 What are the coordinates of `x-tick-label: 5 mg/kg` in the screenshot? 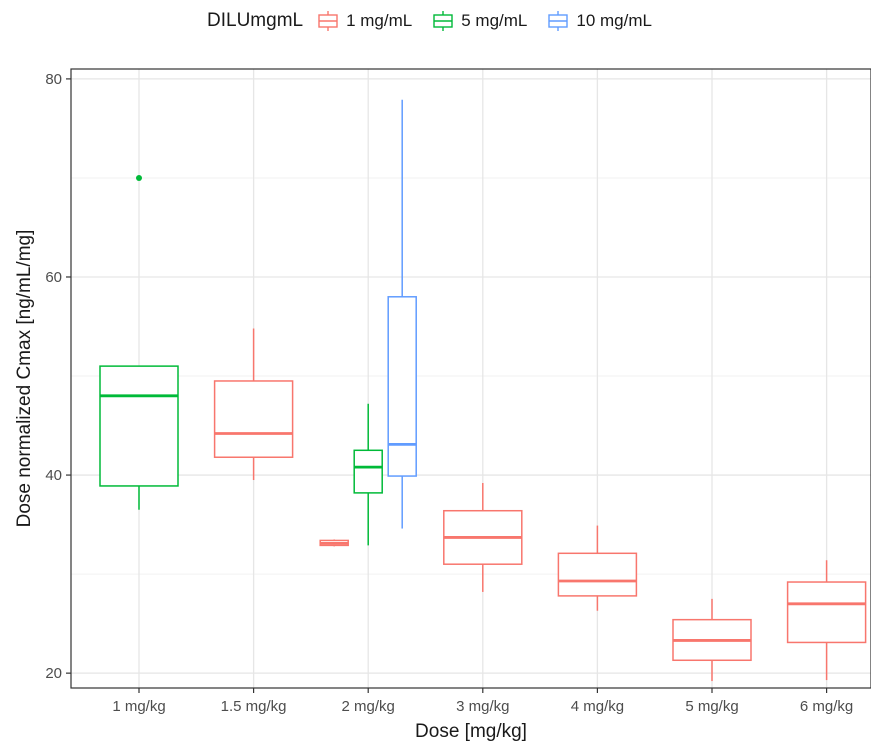 It's located at (711, 706).